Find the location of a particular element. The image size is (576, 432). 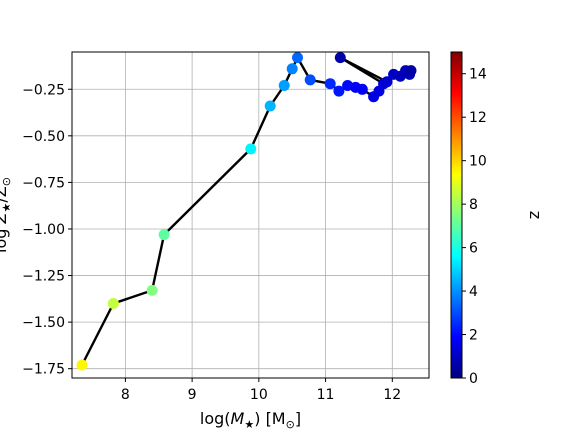

colorbar-tick-label: 4 is located at coordinates (473, 292).